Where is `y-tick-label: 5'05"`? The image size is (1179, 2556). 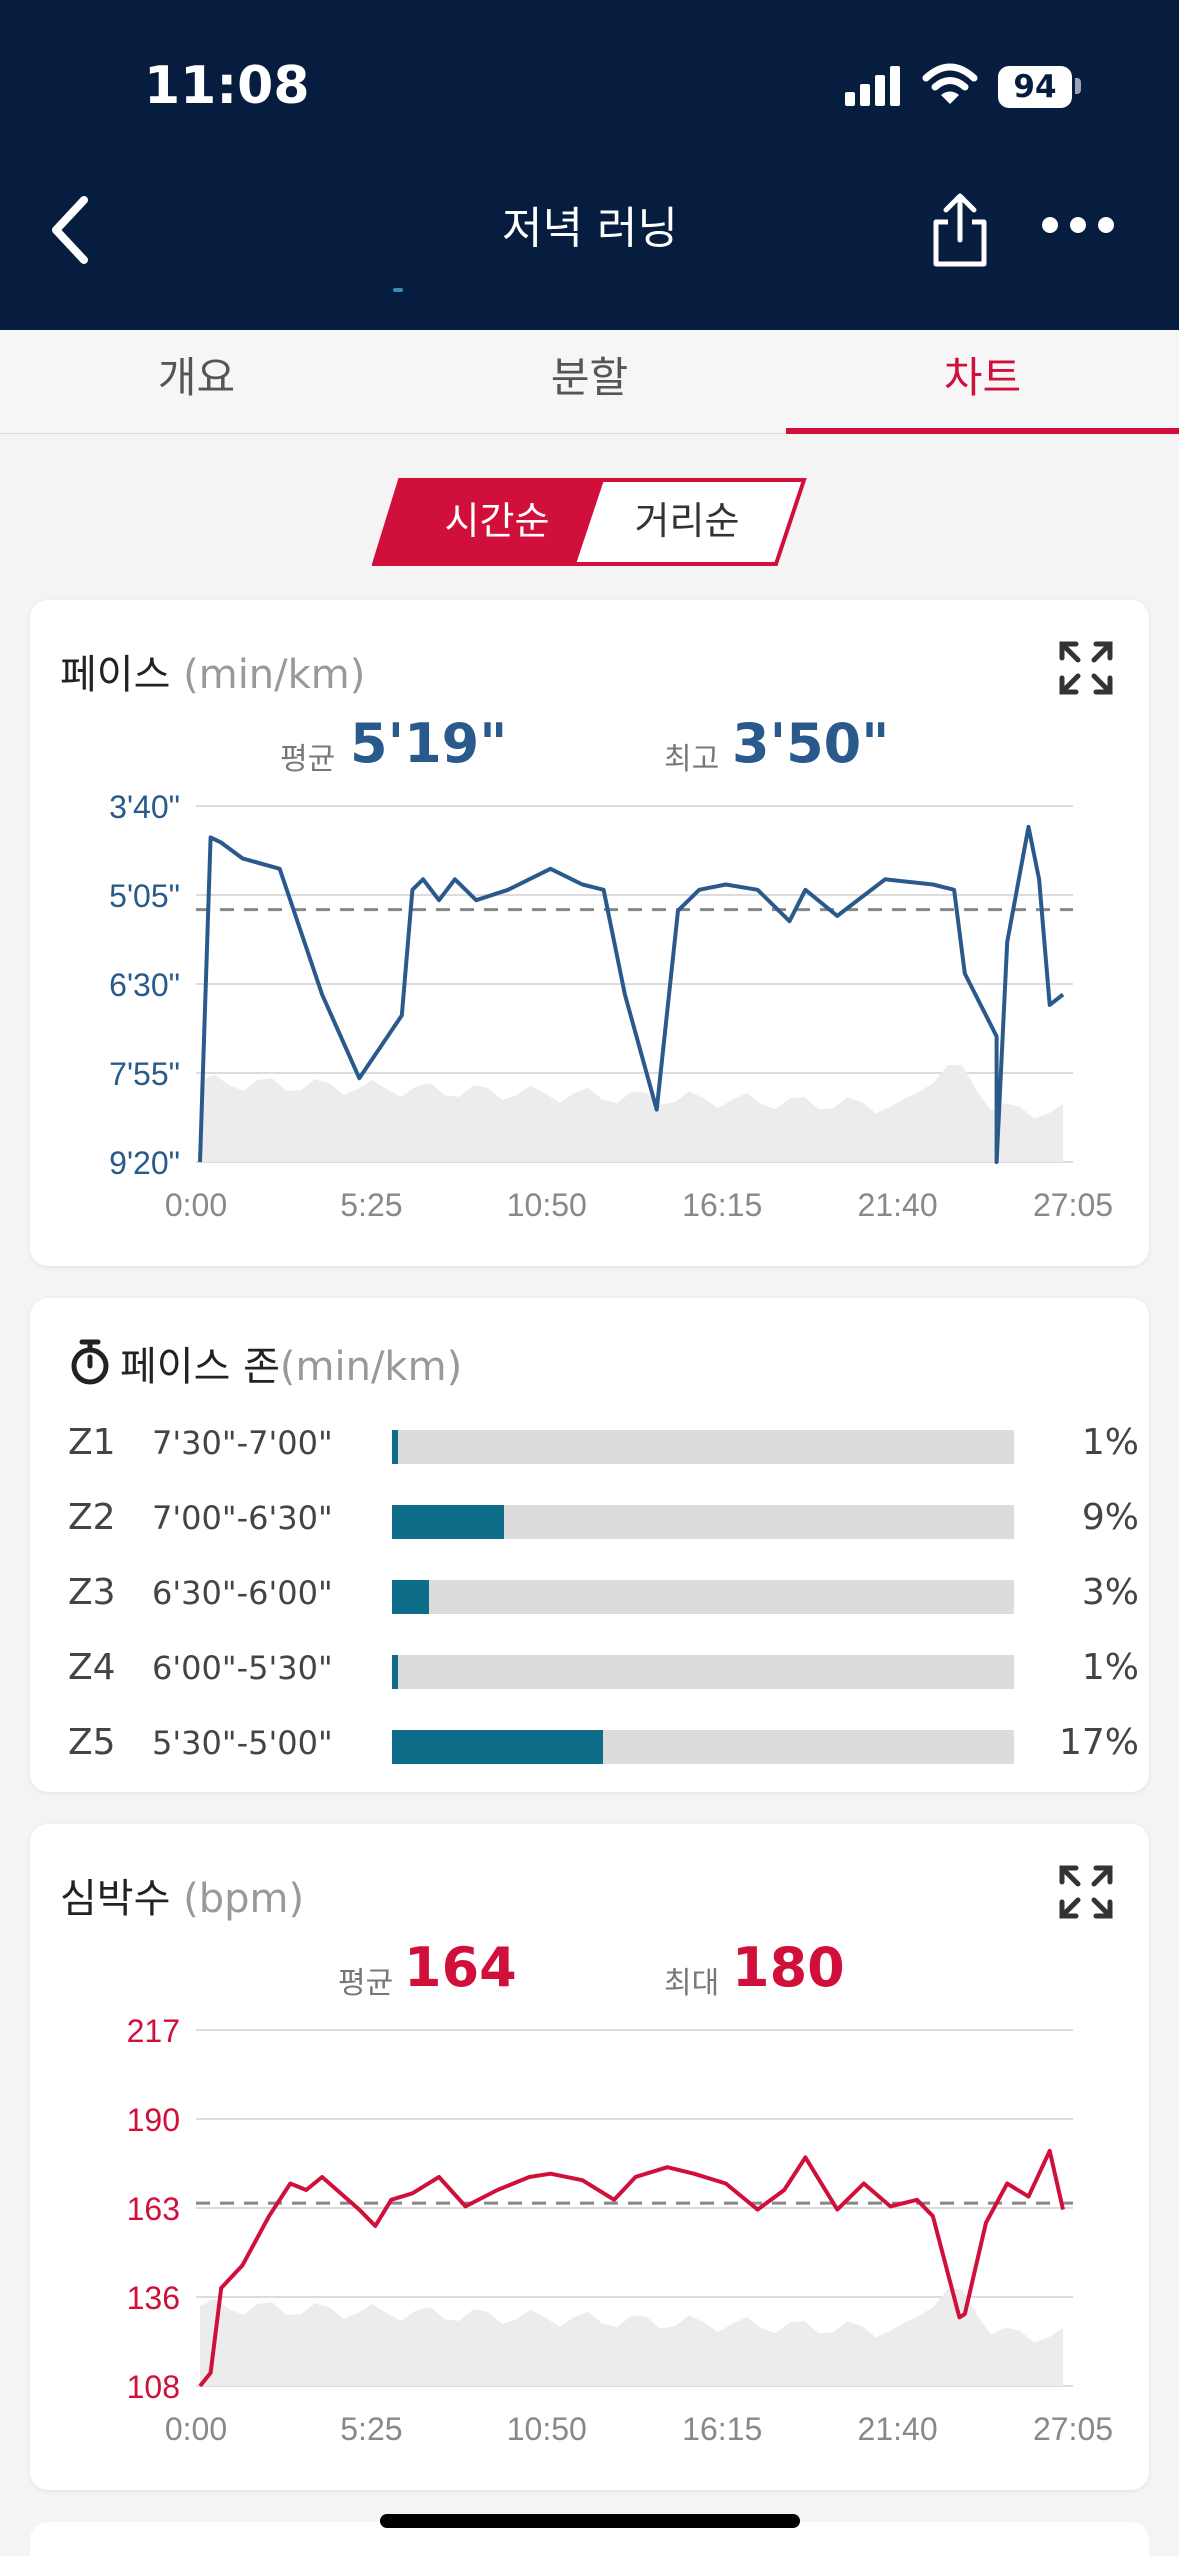 y-tick-label: 5'05" is located at coordinates (144, 896).